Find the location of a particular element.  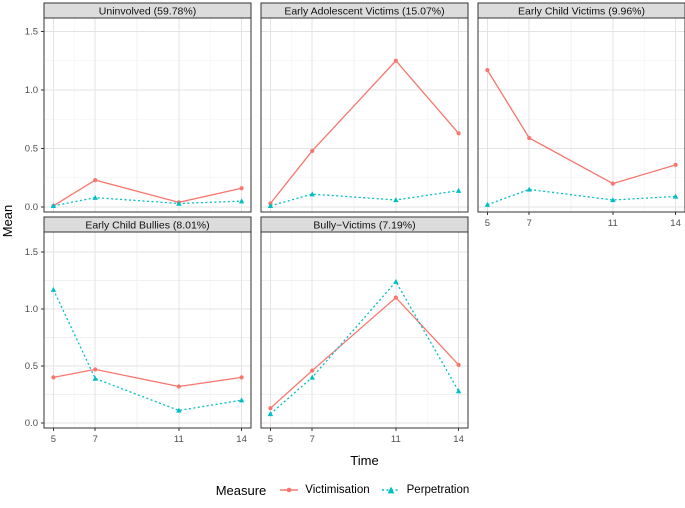

facet-strip-label: Uninvolved (59.78%) is located at coordinates (147, 12).